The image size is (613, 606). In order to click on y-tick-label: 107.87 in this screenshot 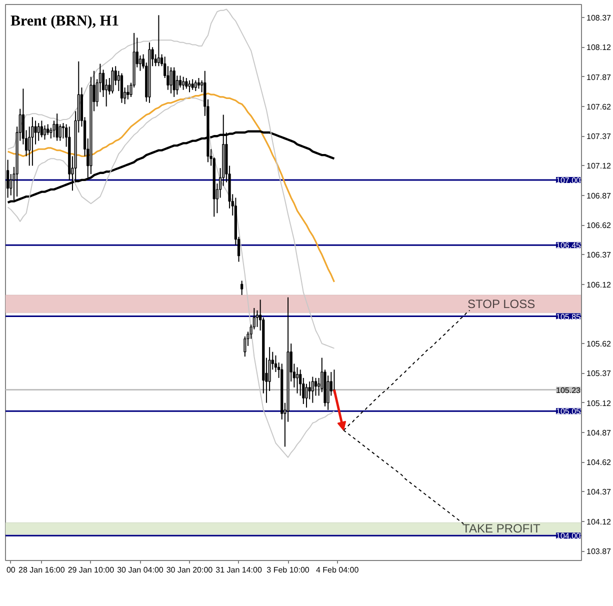, I will do `click(599, 77)`.